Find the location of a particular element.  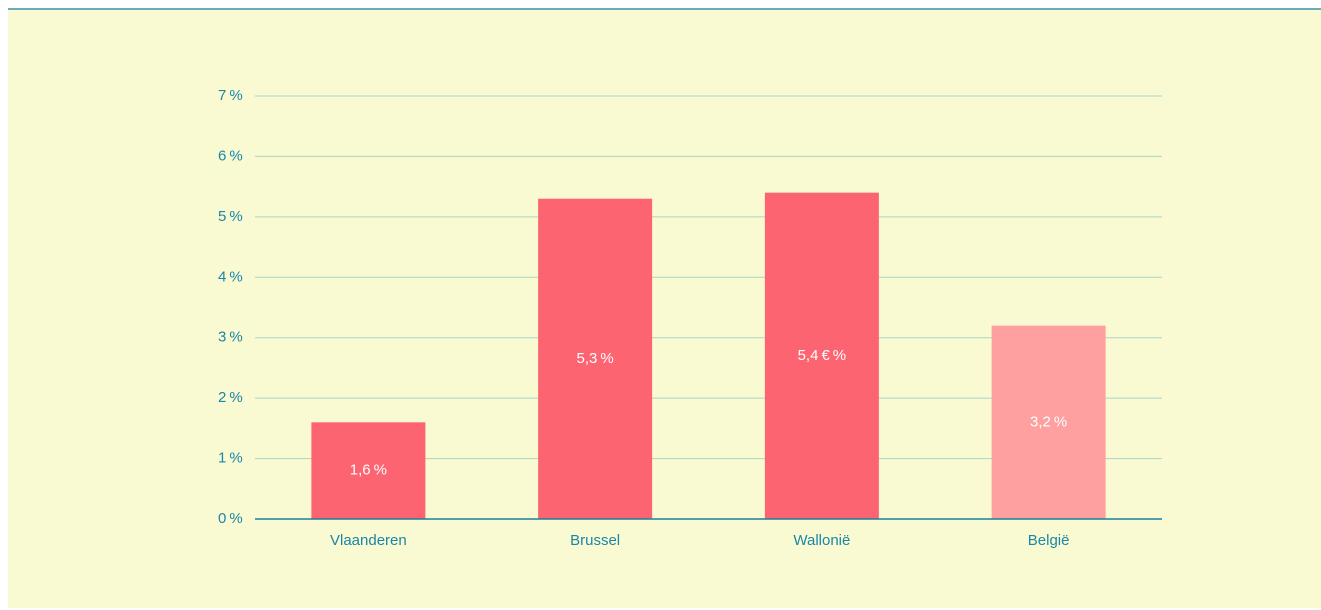

data-label: 5,3 % is located at coordinates (595, 358).